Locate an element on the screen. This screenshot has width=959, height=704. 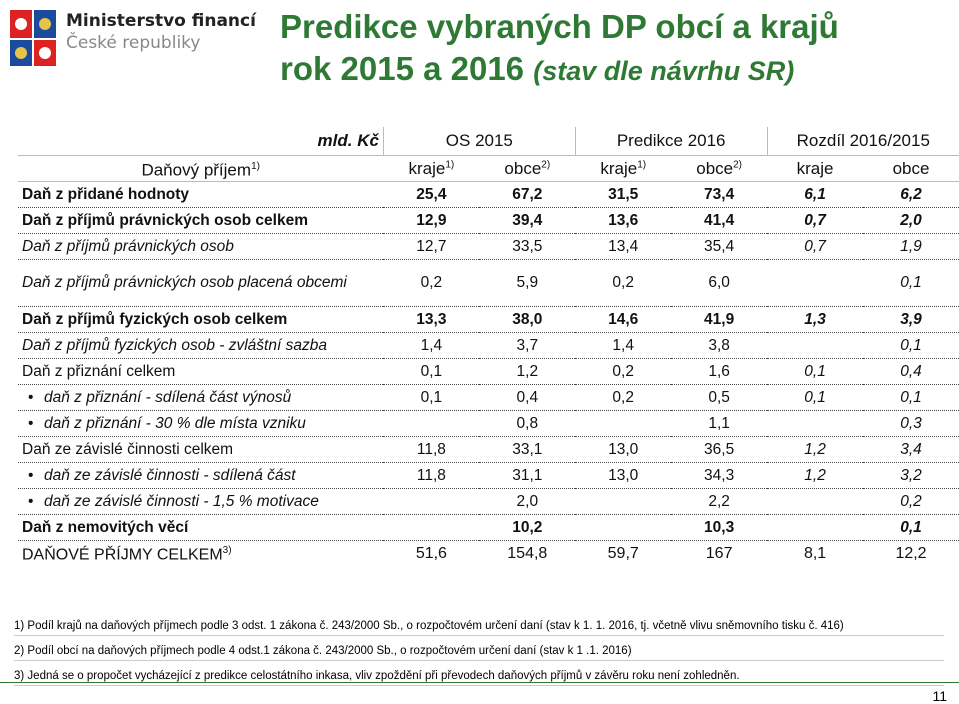
cell: 41,4 is located at coordinates (719, 220).